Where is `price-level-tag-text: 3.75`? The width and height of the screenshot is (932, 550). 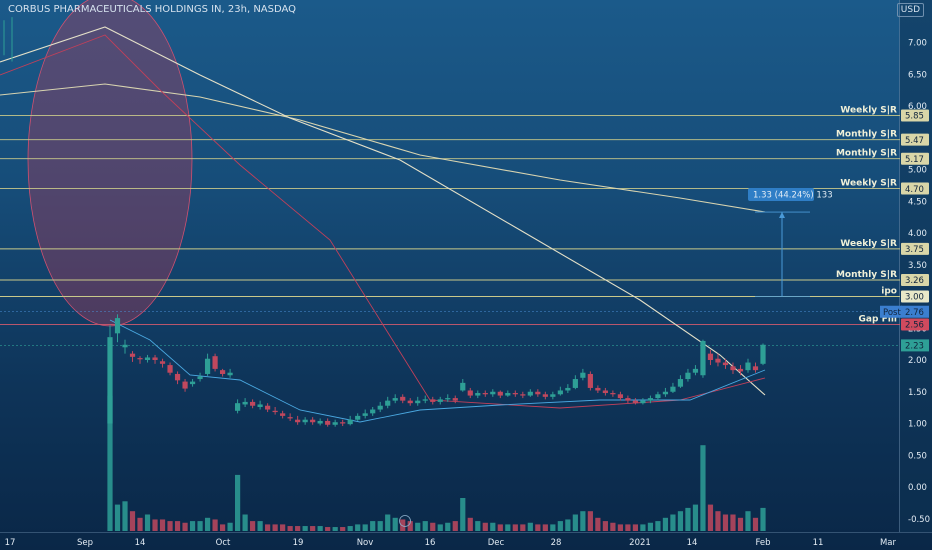 price-level-tag-text: 3.75 is located at coordinates (914, 250).